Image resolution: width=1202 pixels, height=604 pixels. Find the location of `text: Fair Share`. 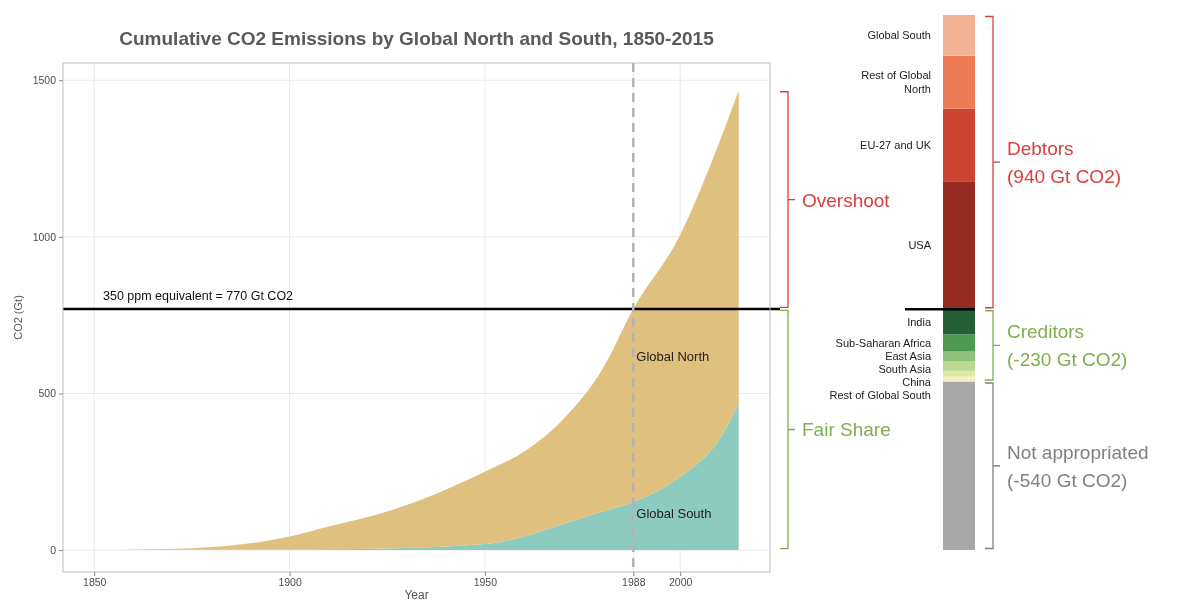

text: Fair Share is located at coordinates (846, 430).